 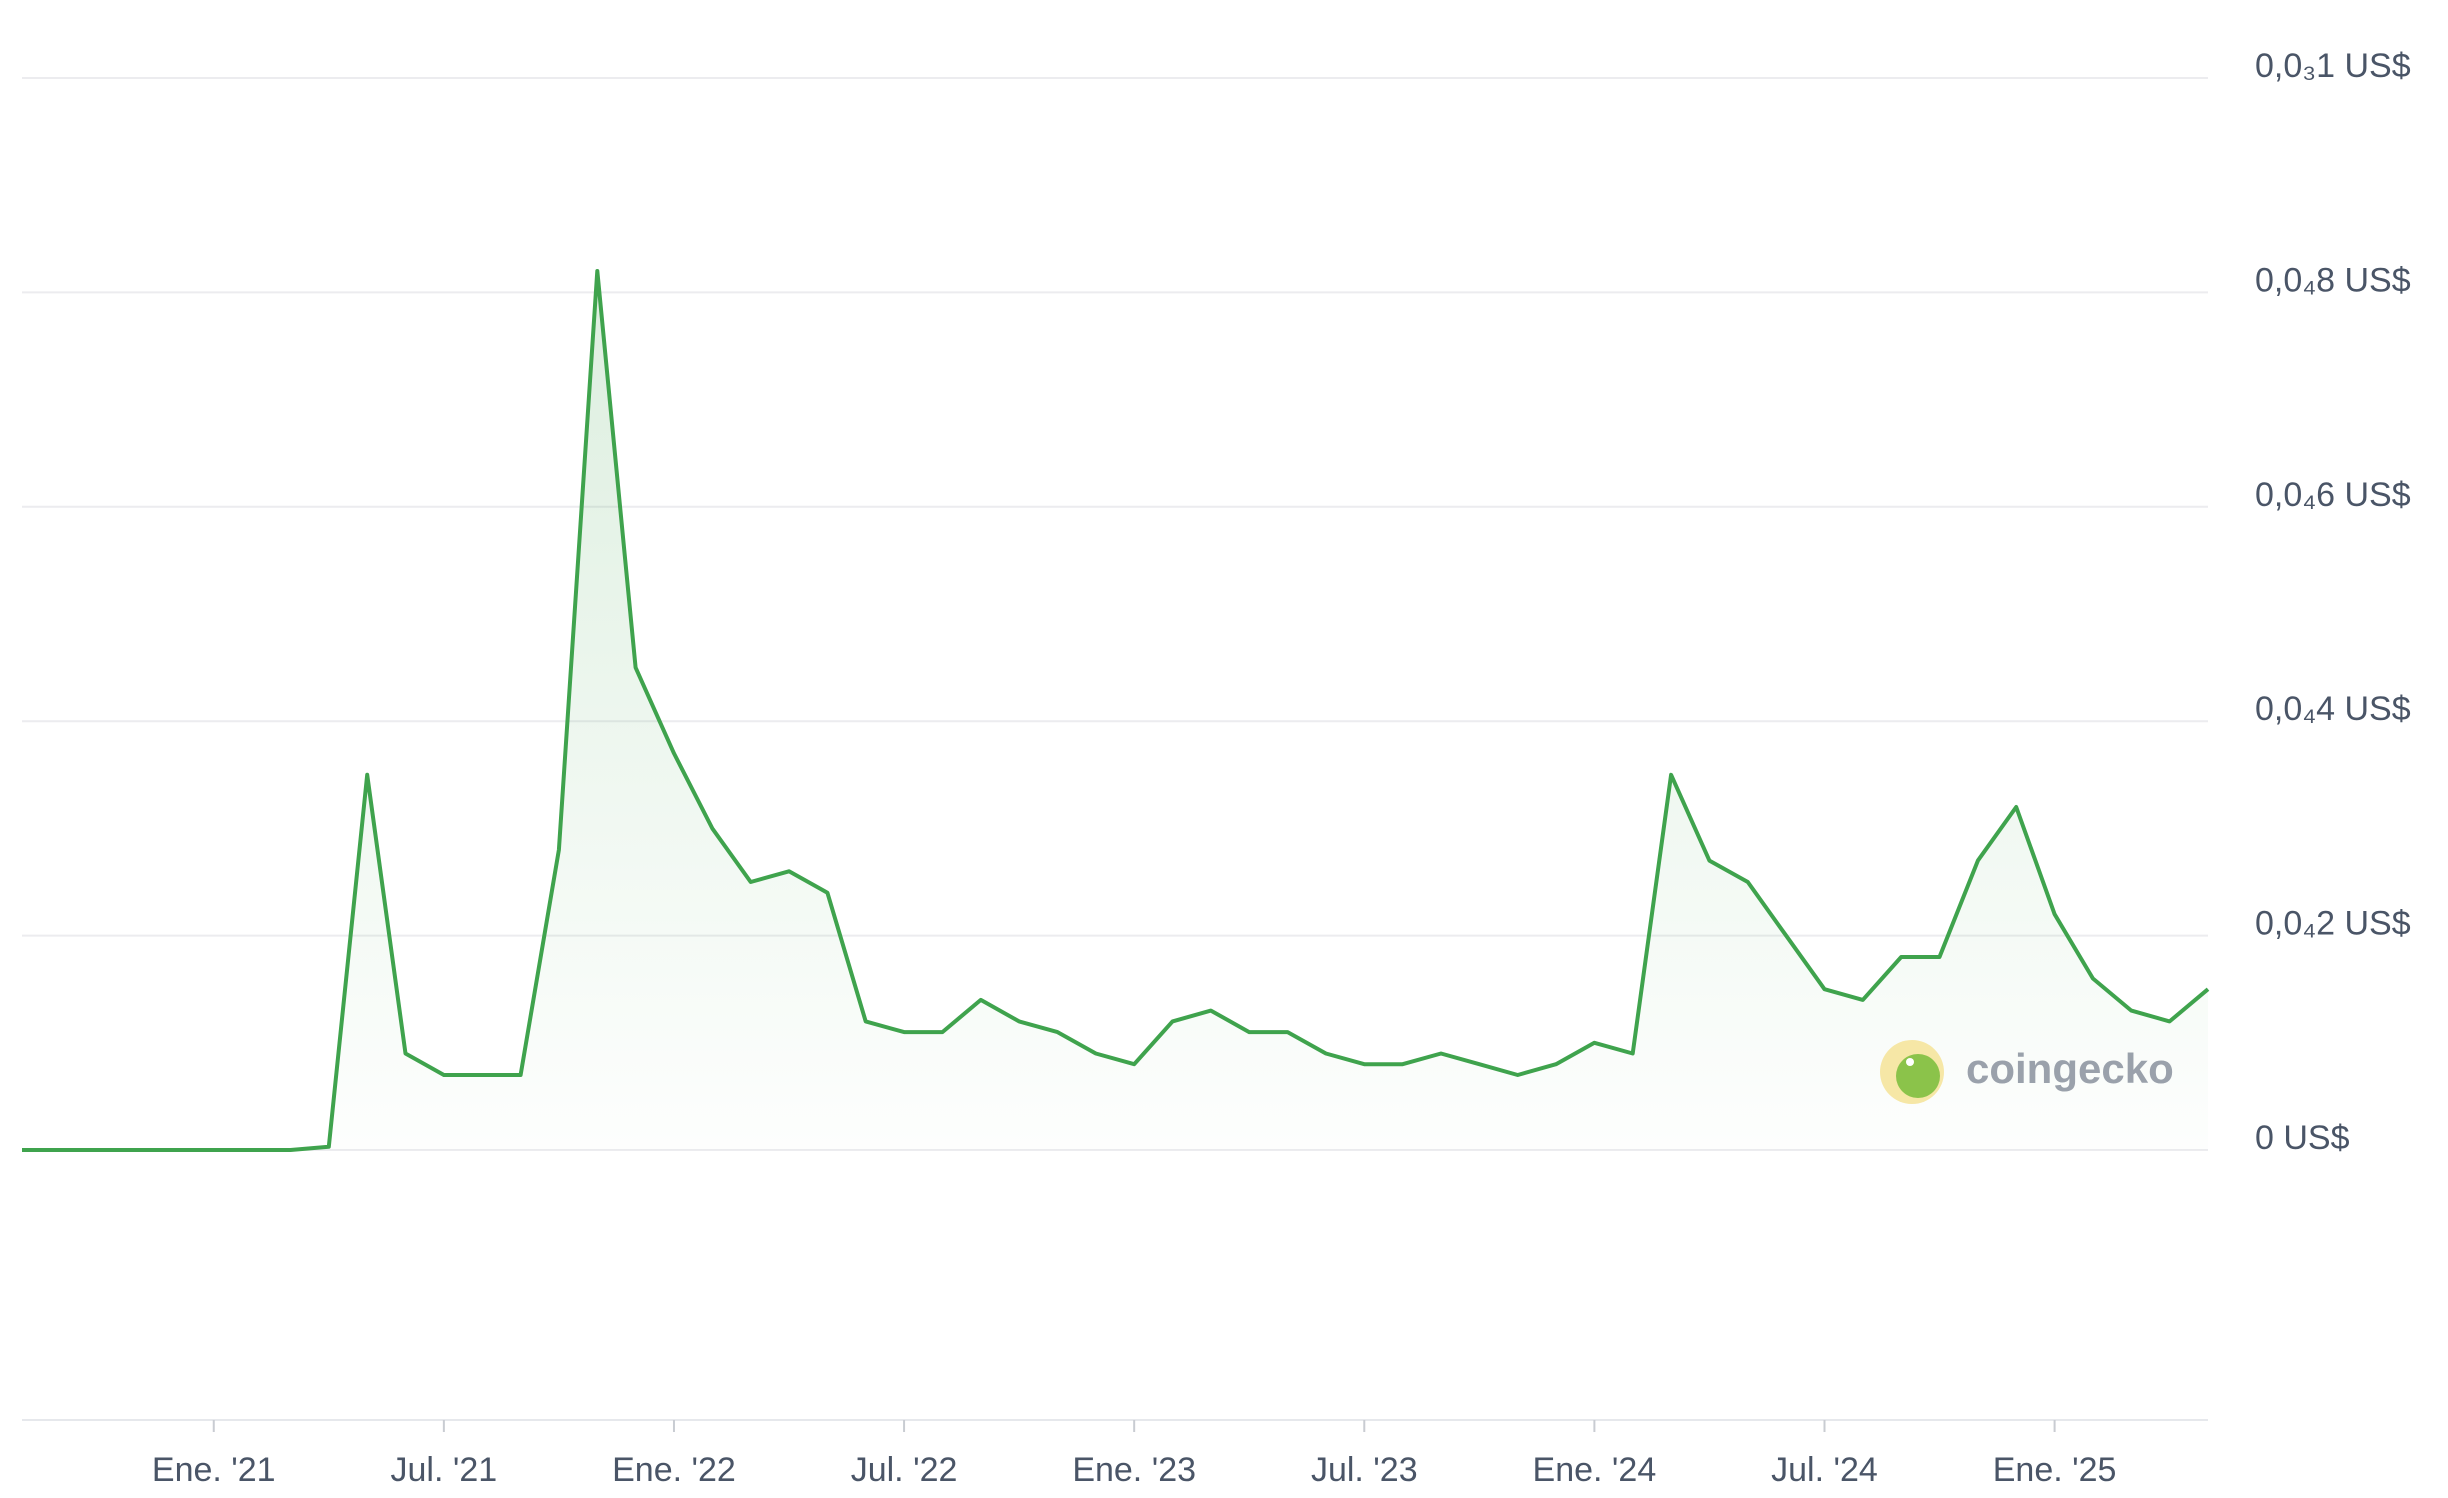 I want to click on x-tick-label: Ene. '24, so click(x=1595, y=1470).